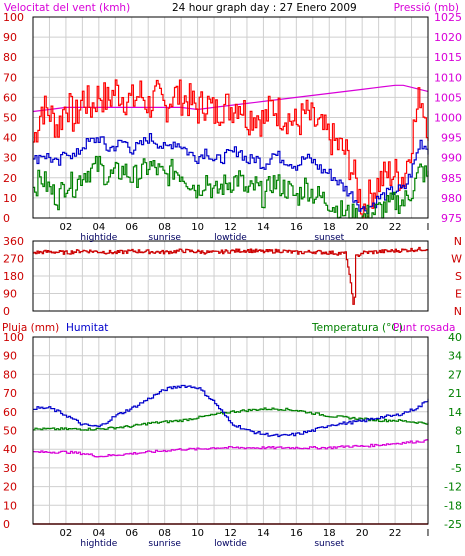 The height and width of the screenshot is (556, 465). I want to click on y-tick-label-right: 1020, so click(448, 37).